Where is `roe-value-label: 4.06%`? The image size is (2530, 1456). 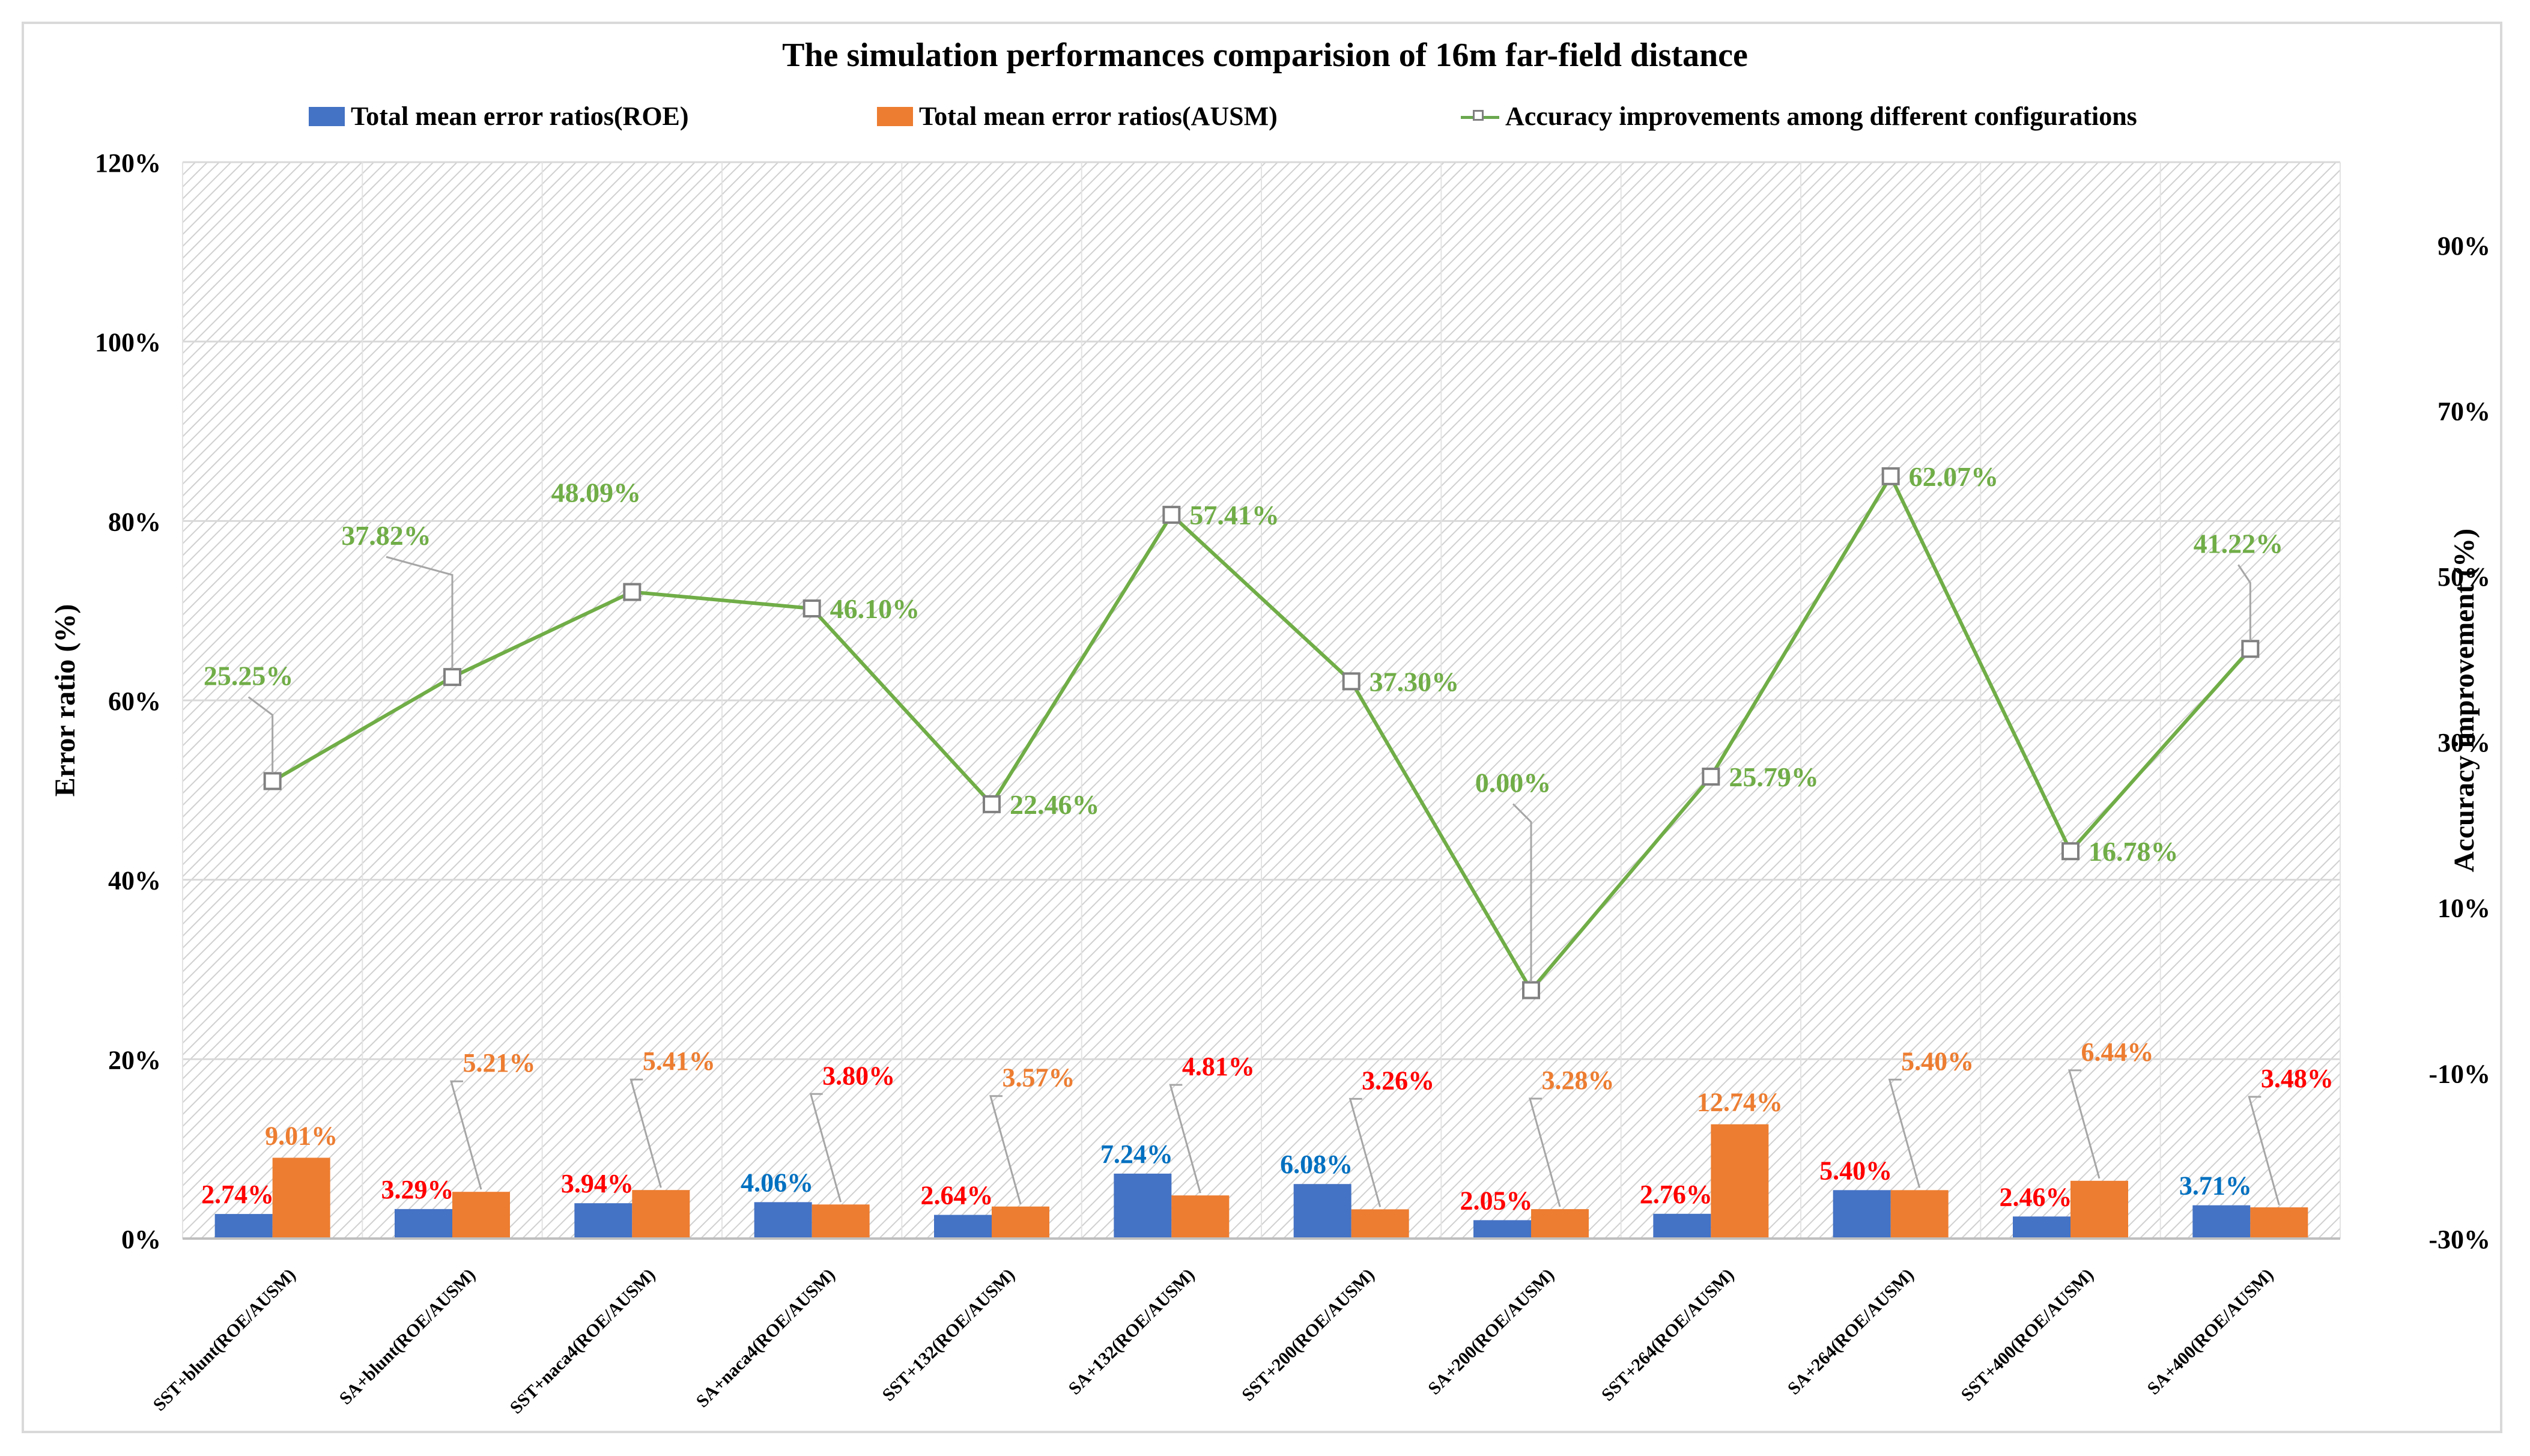
roe-value-label: 4.06% is located at coordinates (777, 1183).